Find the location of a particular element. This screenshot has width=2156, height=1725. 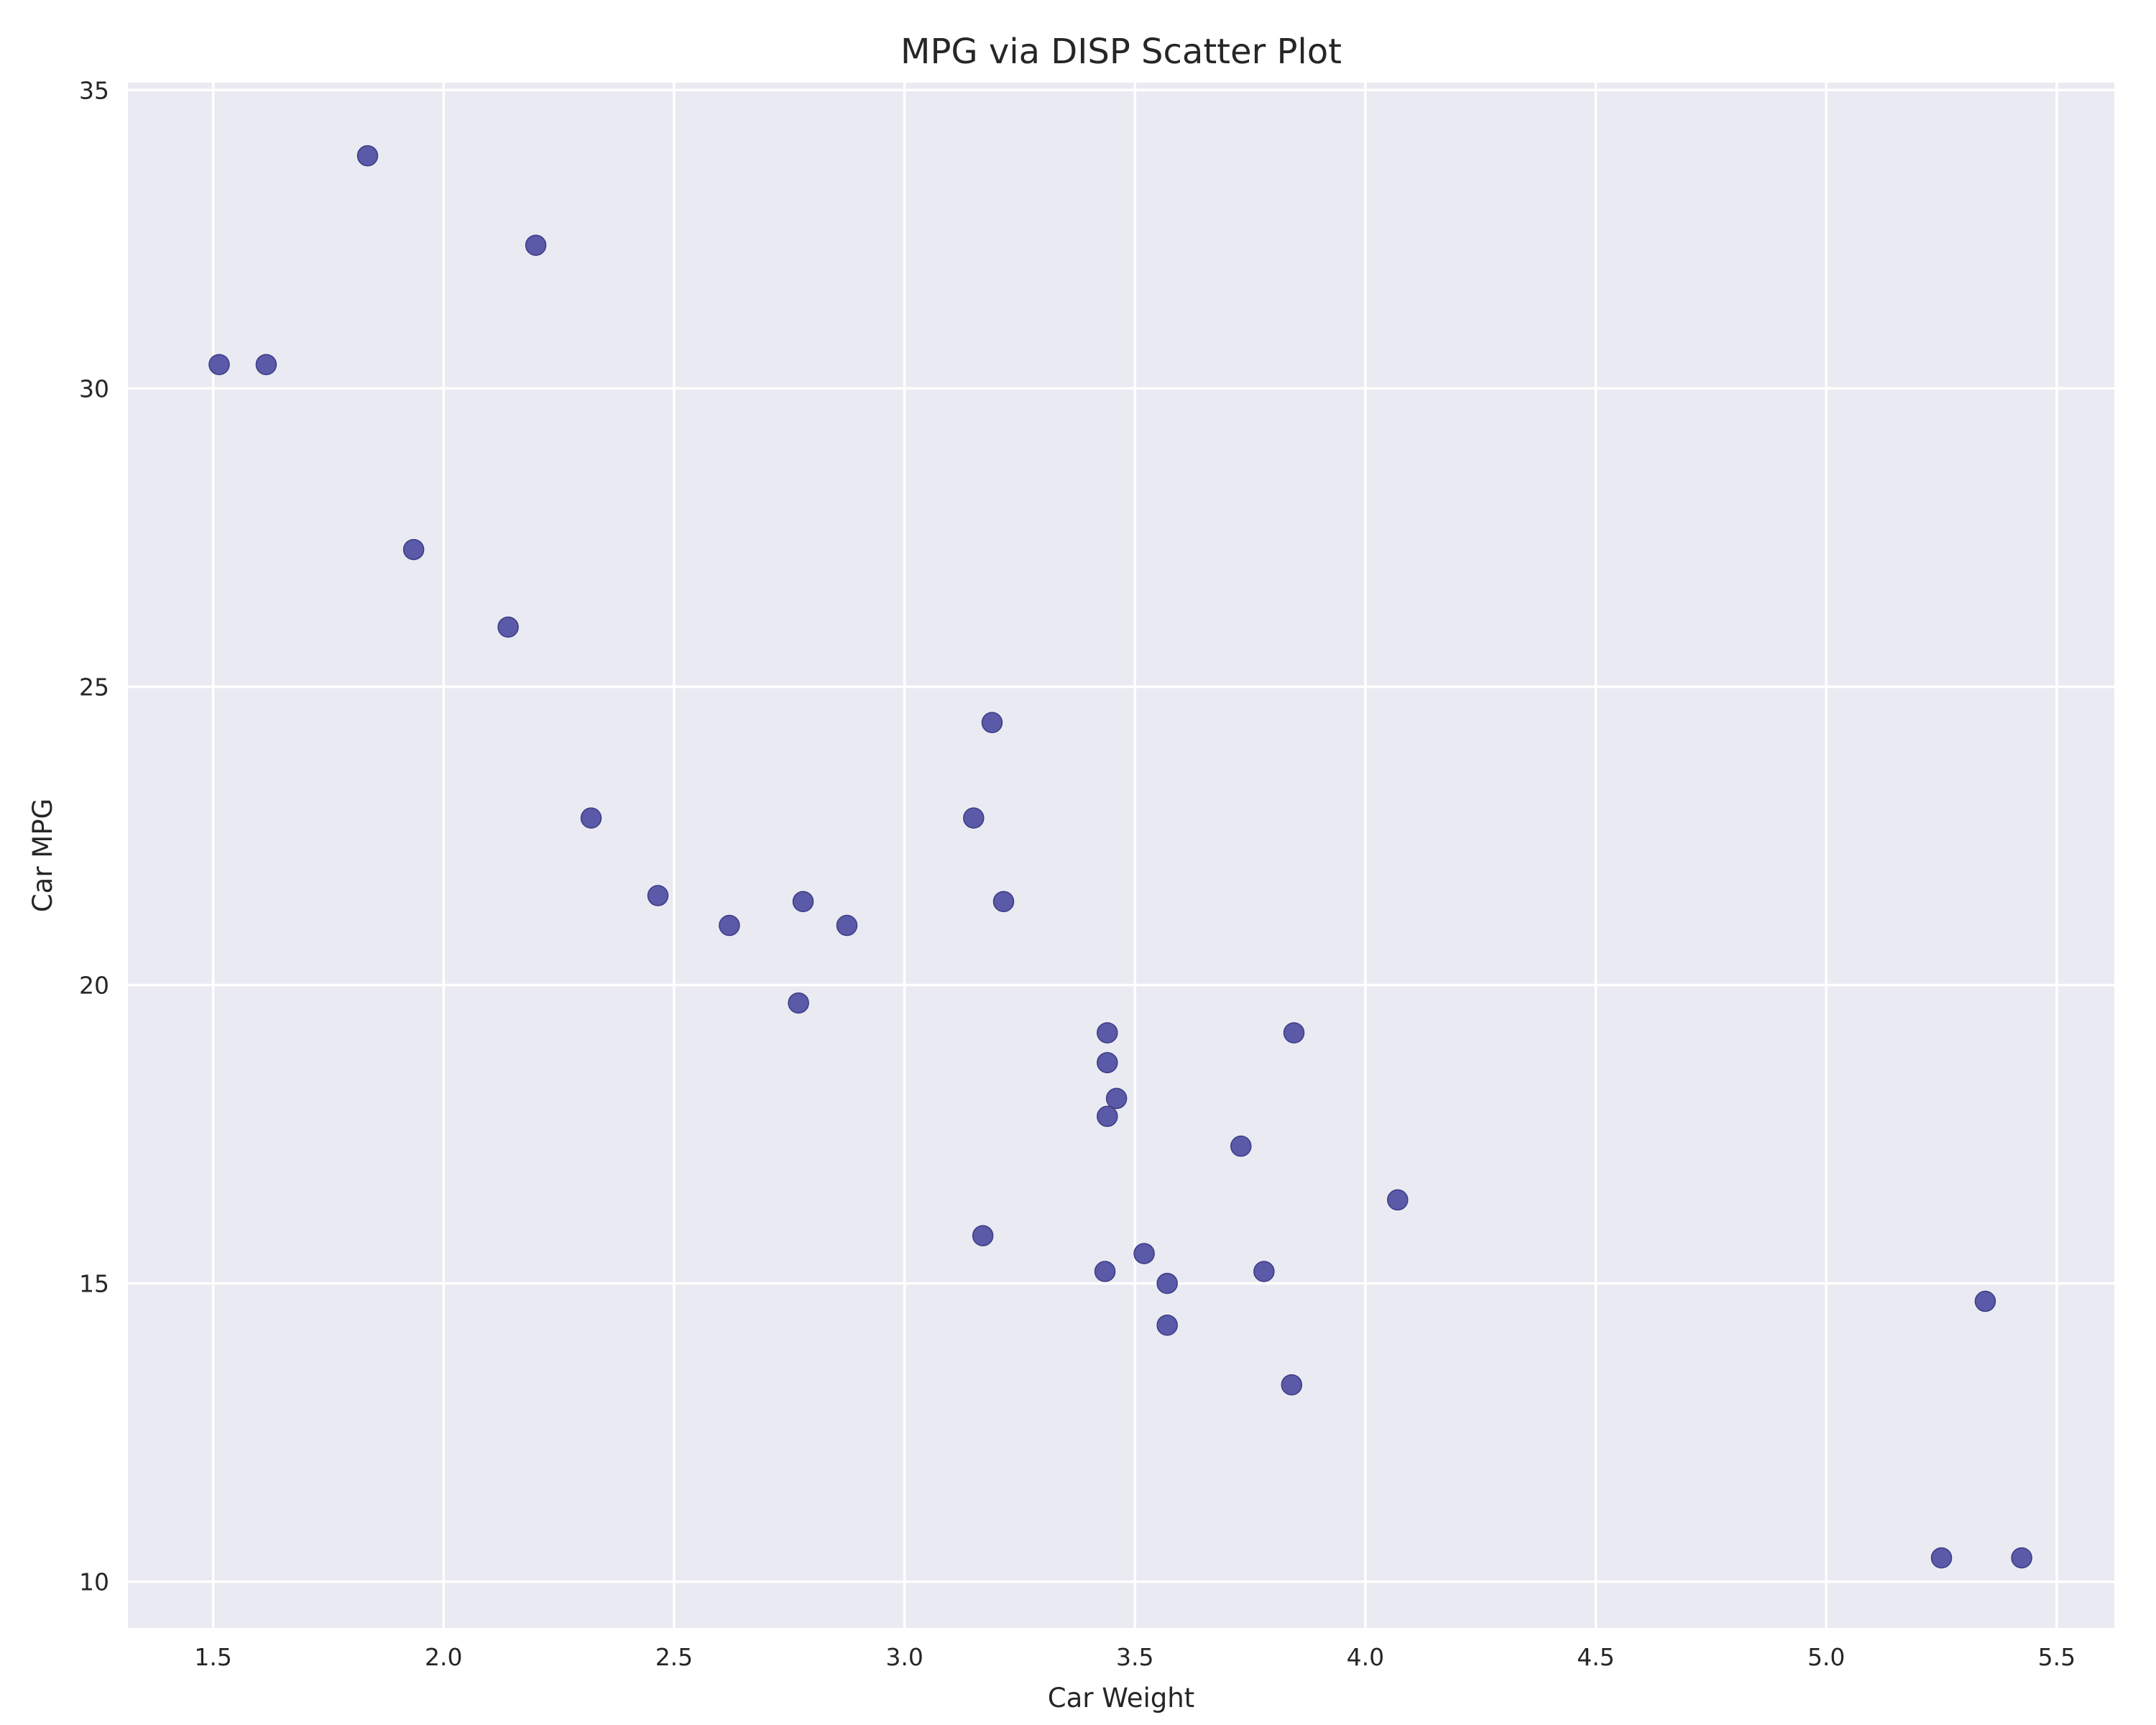

x-tick-label: 3.5 is located at coordinates (1134, 1657).